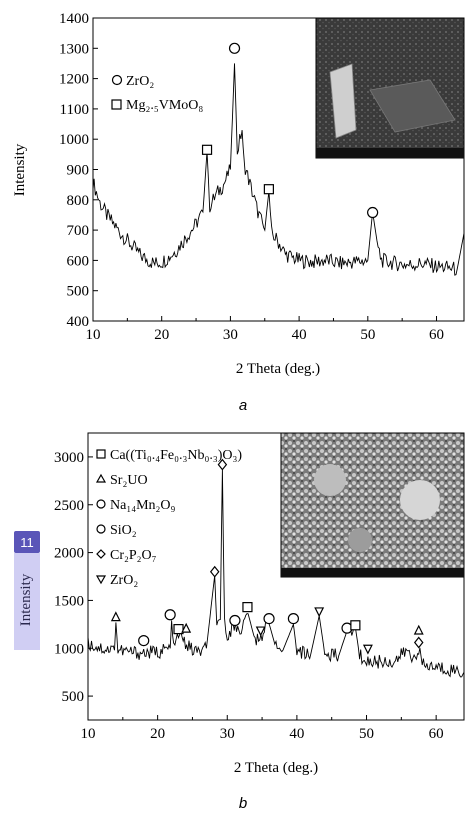  I want to click on legend-b-label-2: Na₁₄Mn₂O₉, so click(143, 505).